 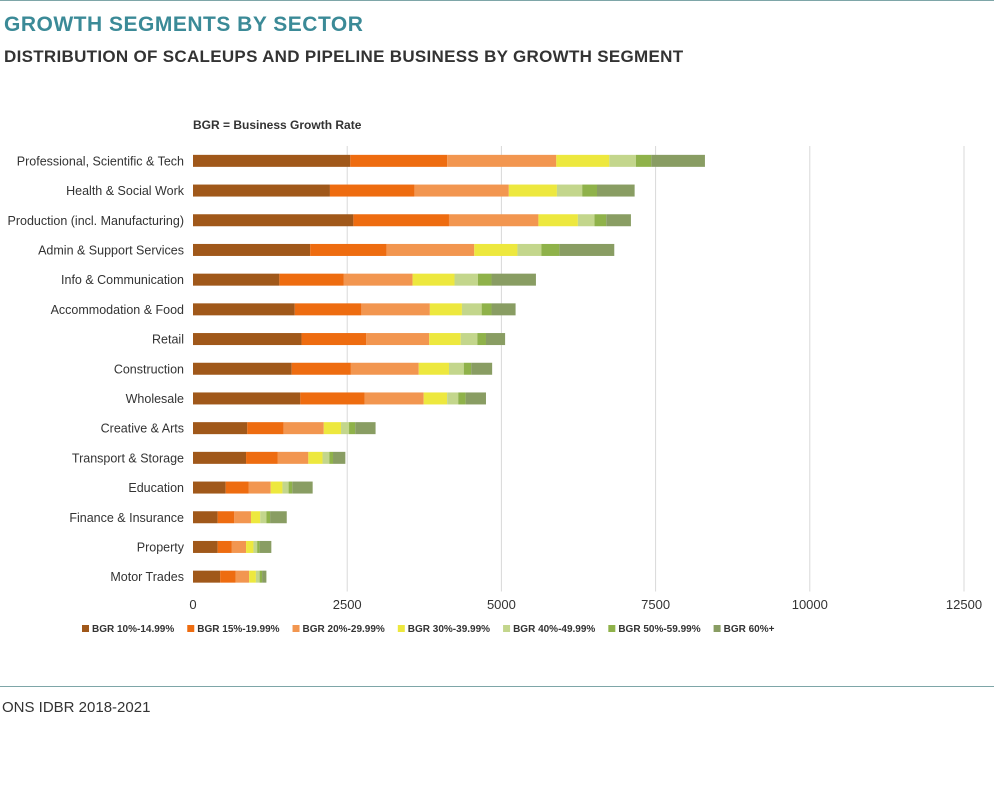 I want to click on category-label: Wholesale, so click(x=155, y=399).